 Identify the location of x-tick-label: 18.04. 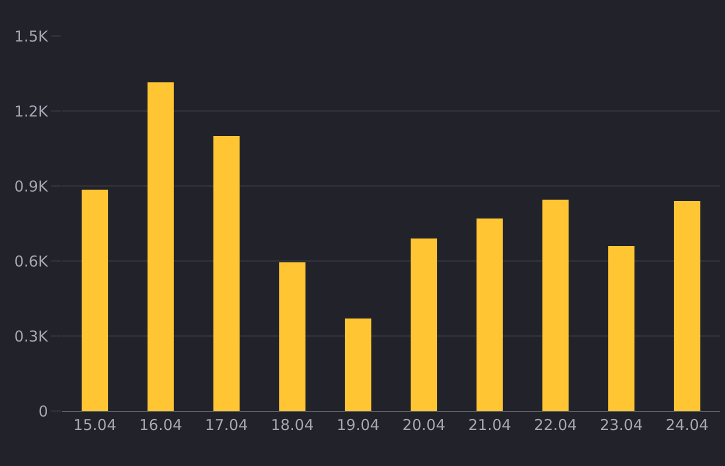
(292, 425).